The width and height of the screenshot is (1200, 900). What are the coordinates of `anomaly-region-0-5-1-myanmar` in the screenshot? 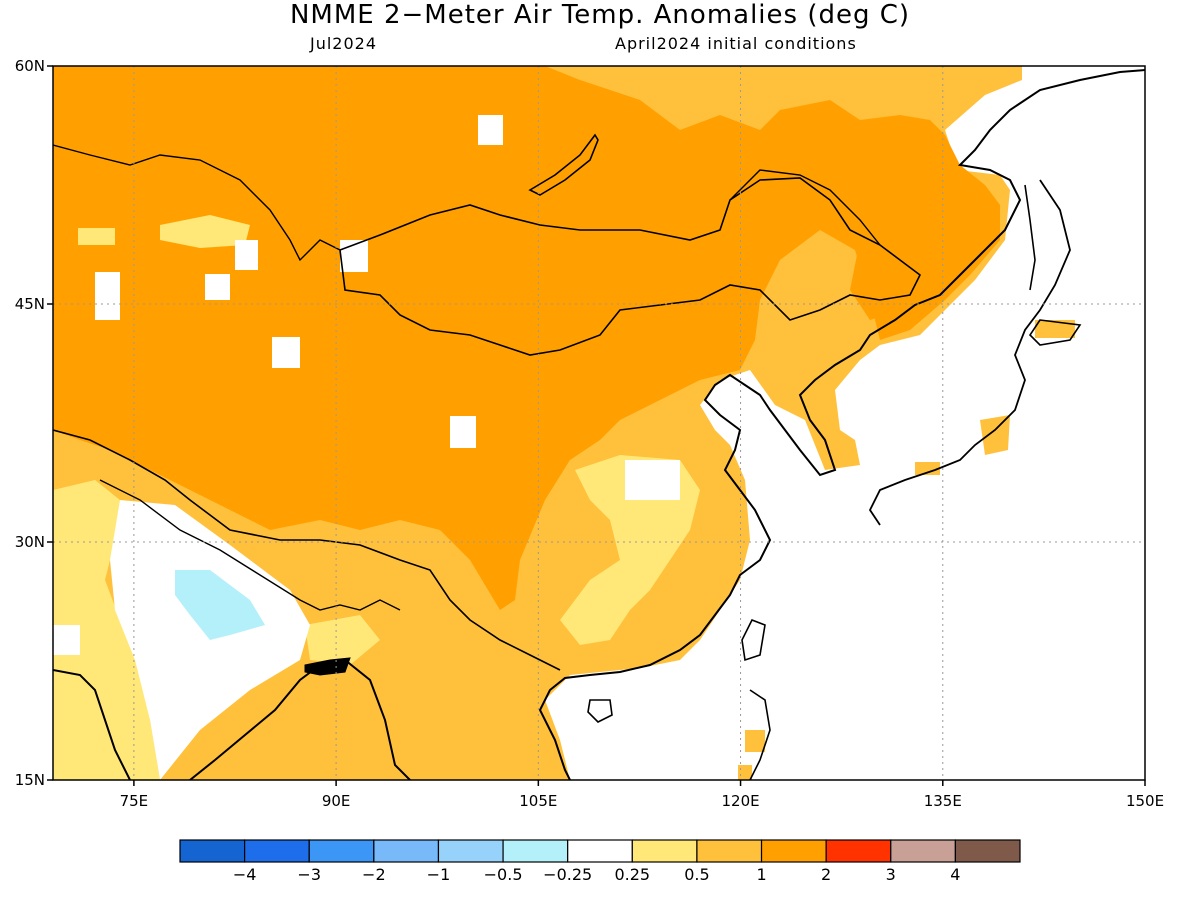 It's located at (342, 640).